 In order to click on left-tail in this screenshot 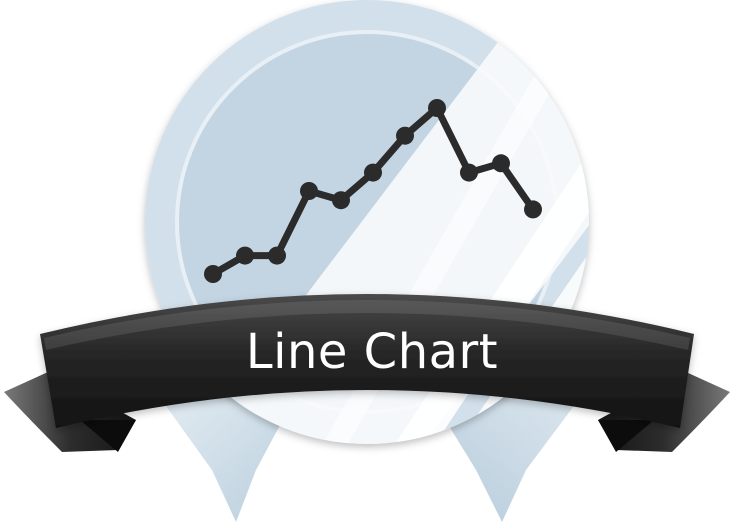, I will do `click(227, 458)`.